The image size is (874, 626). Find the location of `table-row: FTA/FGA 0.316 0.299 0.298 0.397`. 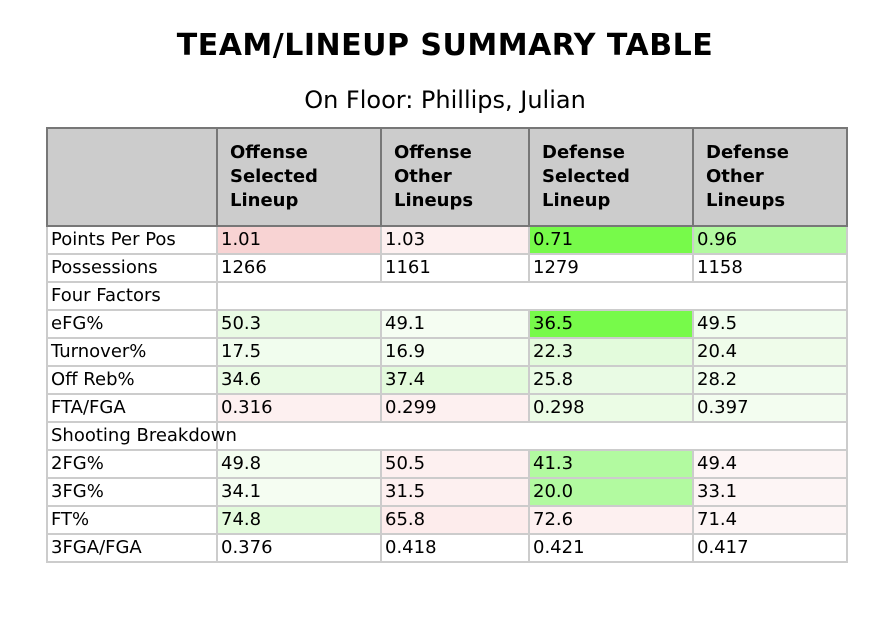

table-row: FTA/FGA 0.316 0.299 0.298 0.397 is located at coordinates (447, 408).